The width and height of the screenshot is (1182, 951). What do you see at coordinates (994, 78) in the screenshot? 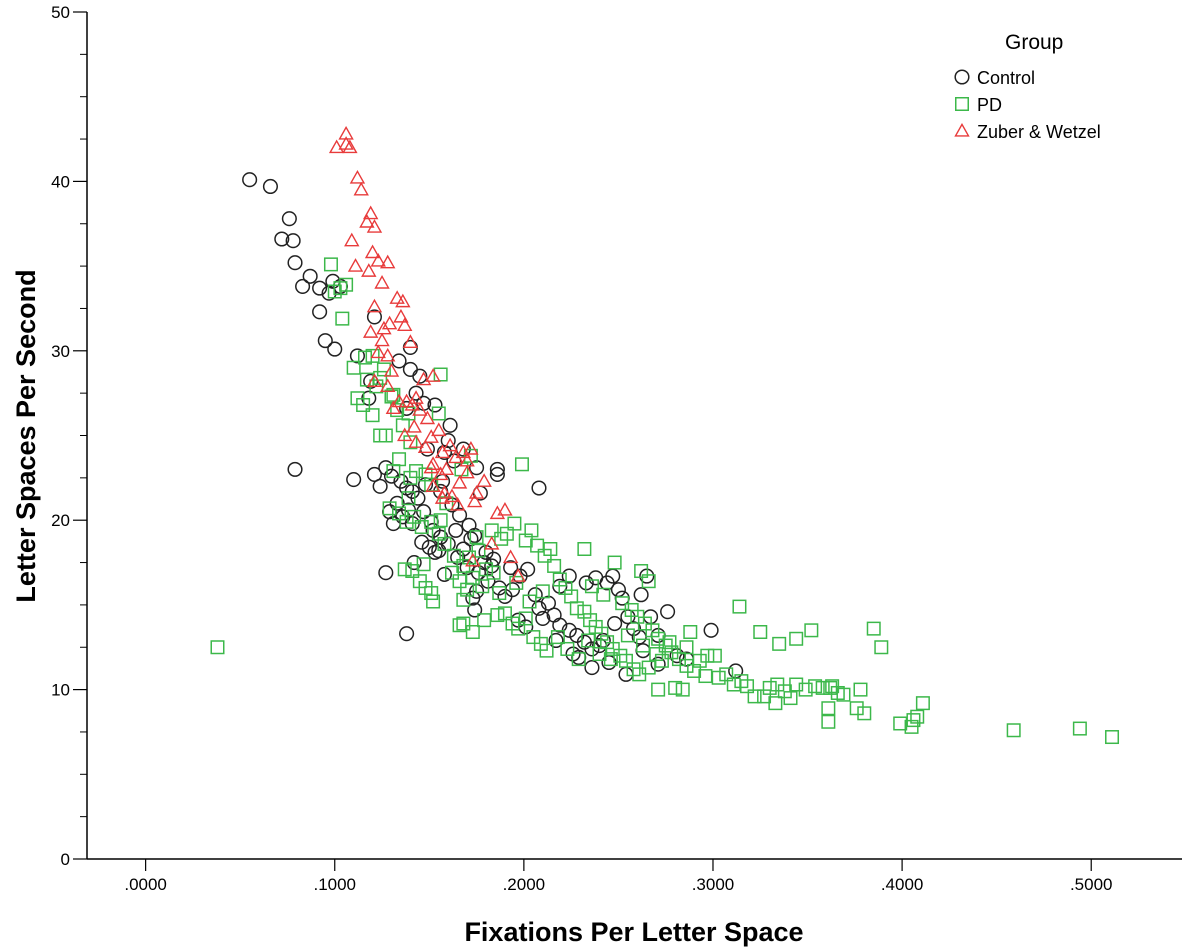
I see `legend-item: Control` at bounding box center [994, 78].